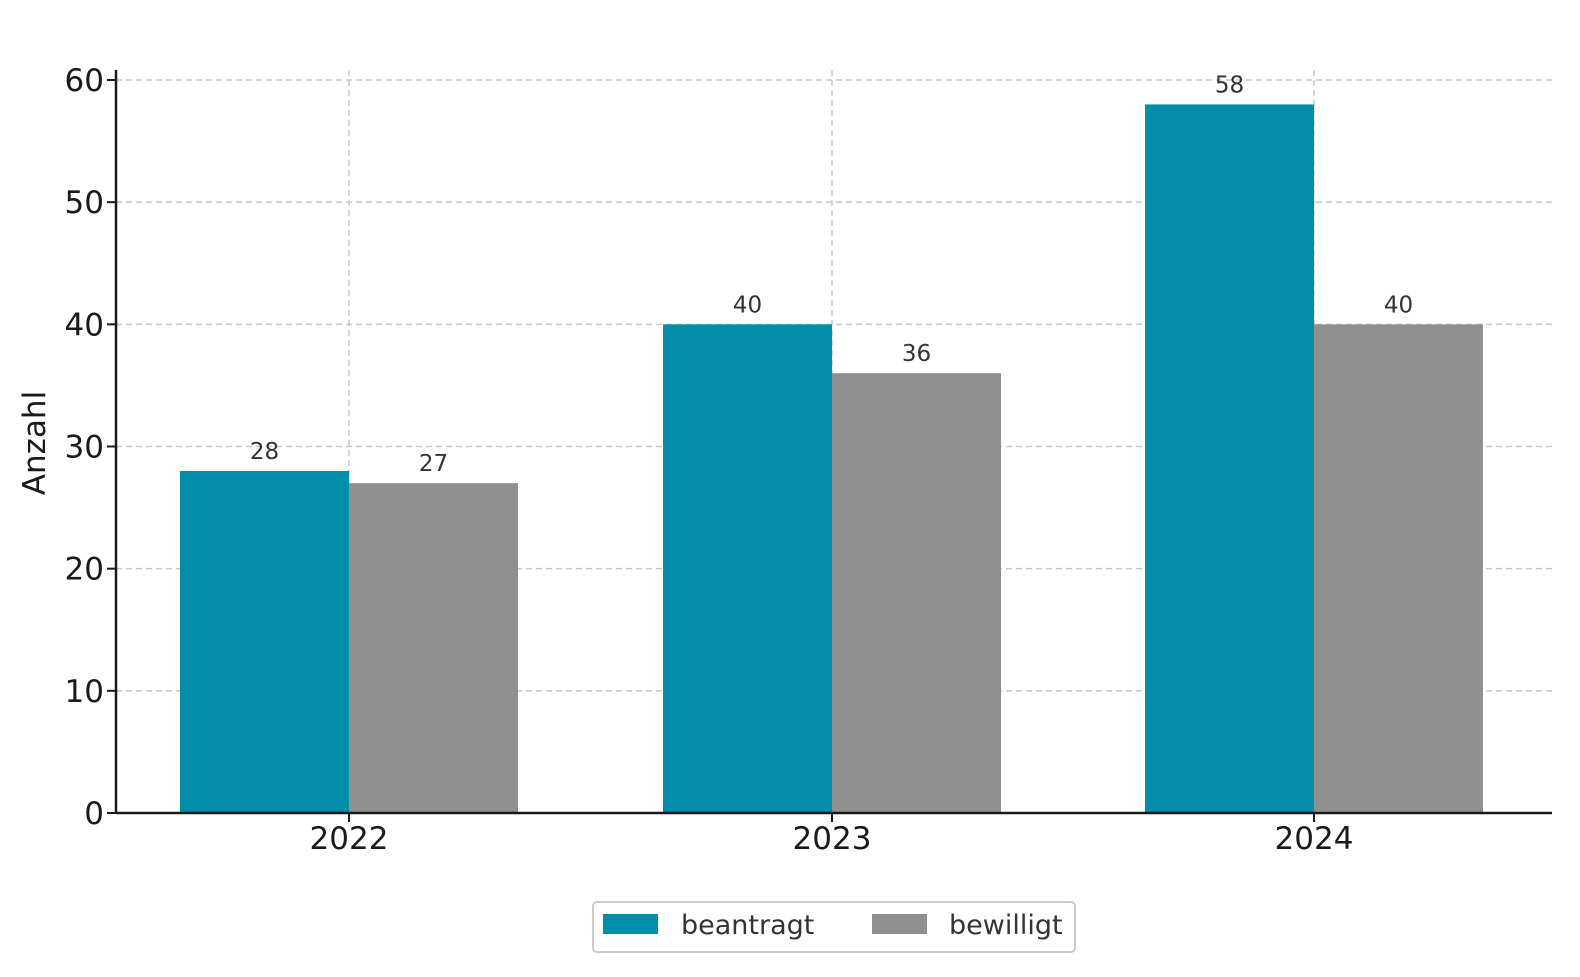 This screenshot has height=977, width=1580. What do you see at coordinates (747, 305) in the screenshot?
I see `data-label-beantragt-2023: 40` at bounding box center [747, 305].